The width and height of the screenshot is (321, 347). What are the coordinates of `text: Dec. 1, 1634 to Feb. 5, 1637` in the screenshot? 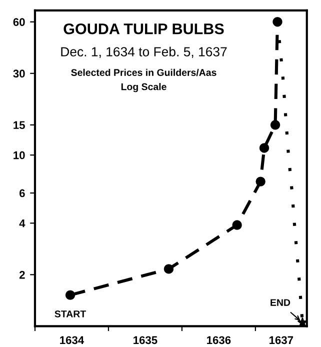 It's located at (144, 52).